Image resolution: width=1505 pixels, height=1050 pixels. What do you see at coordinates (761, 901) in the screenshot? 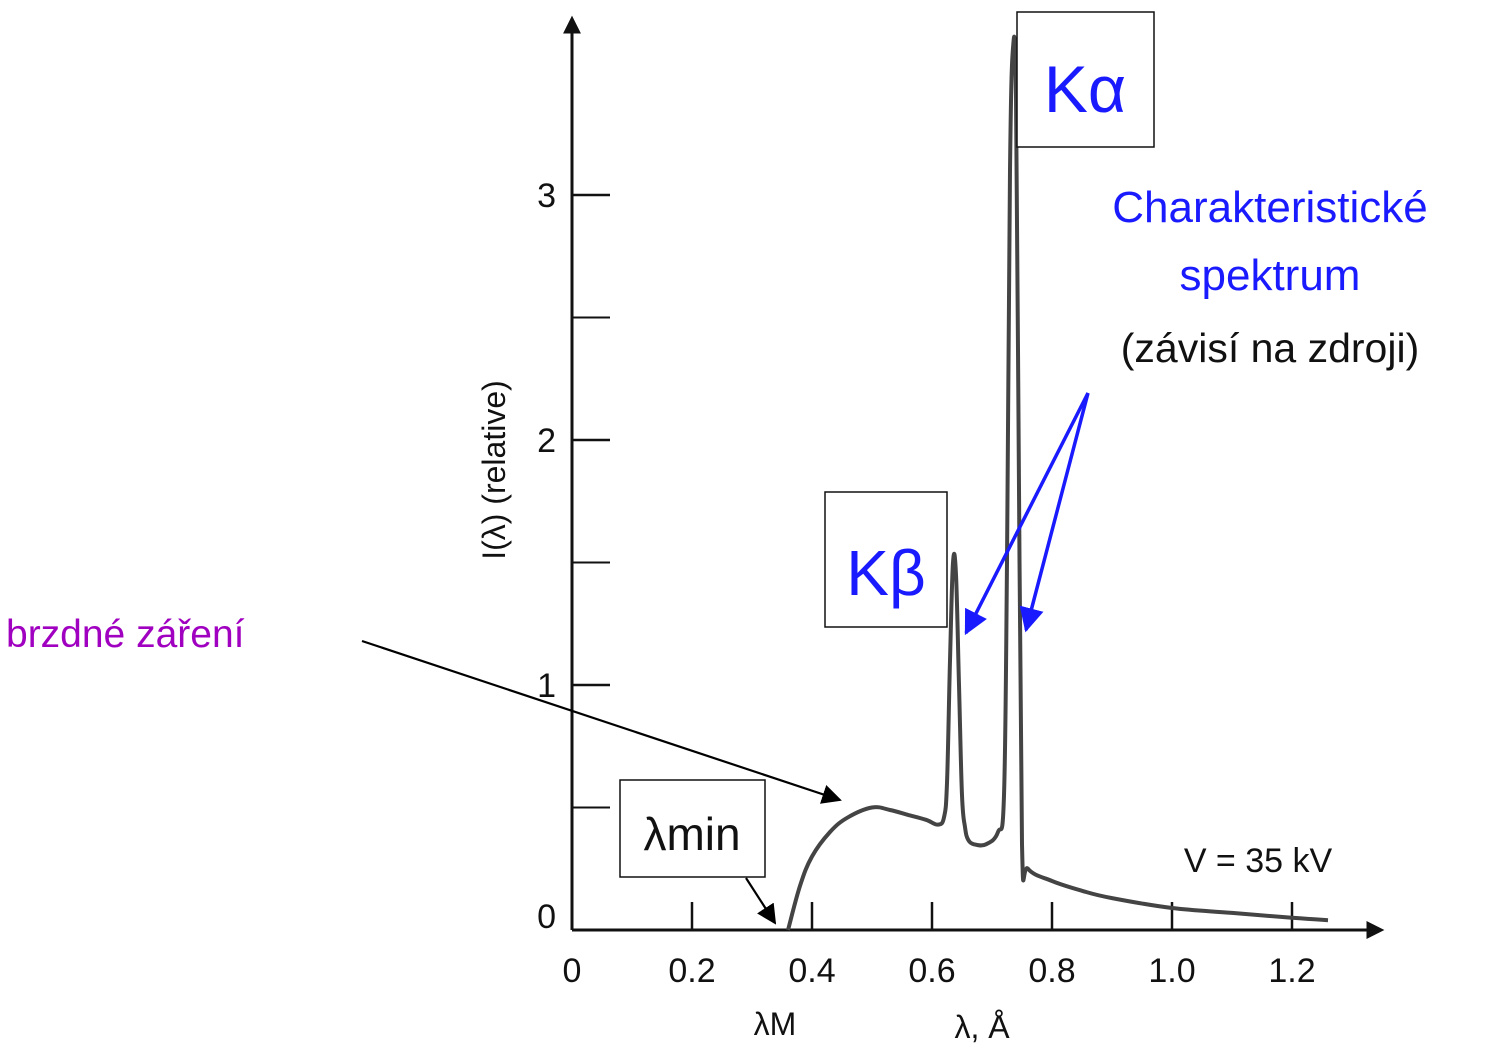
I see `arrow-to-lambda-min` at bounding box center [761, 901].